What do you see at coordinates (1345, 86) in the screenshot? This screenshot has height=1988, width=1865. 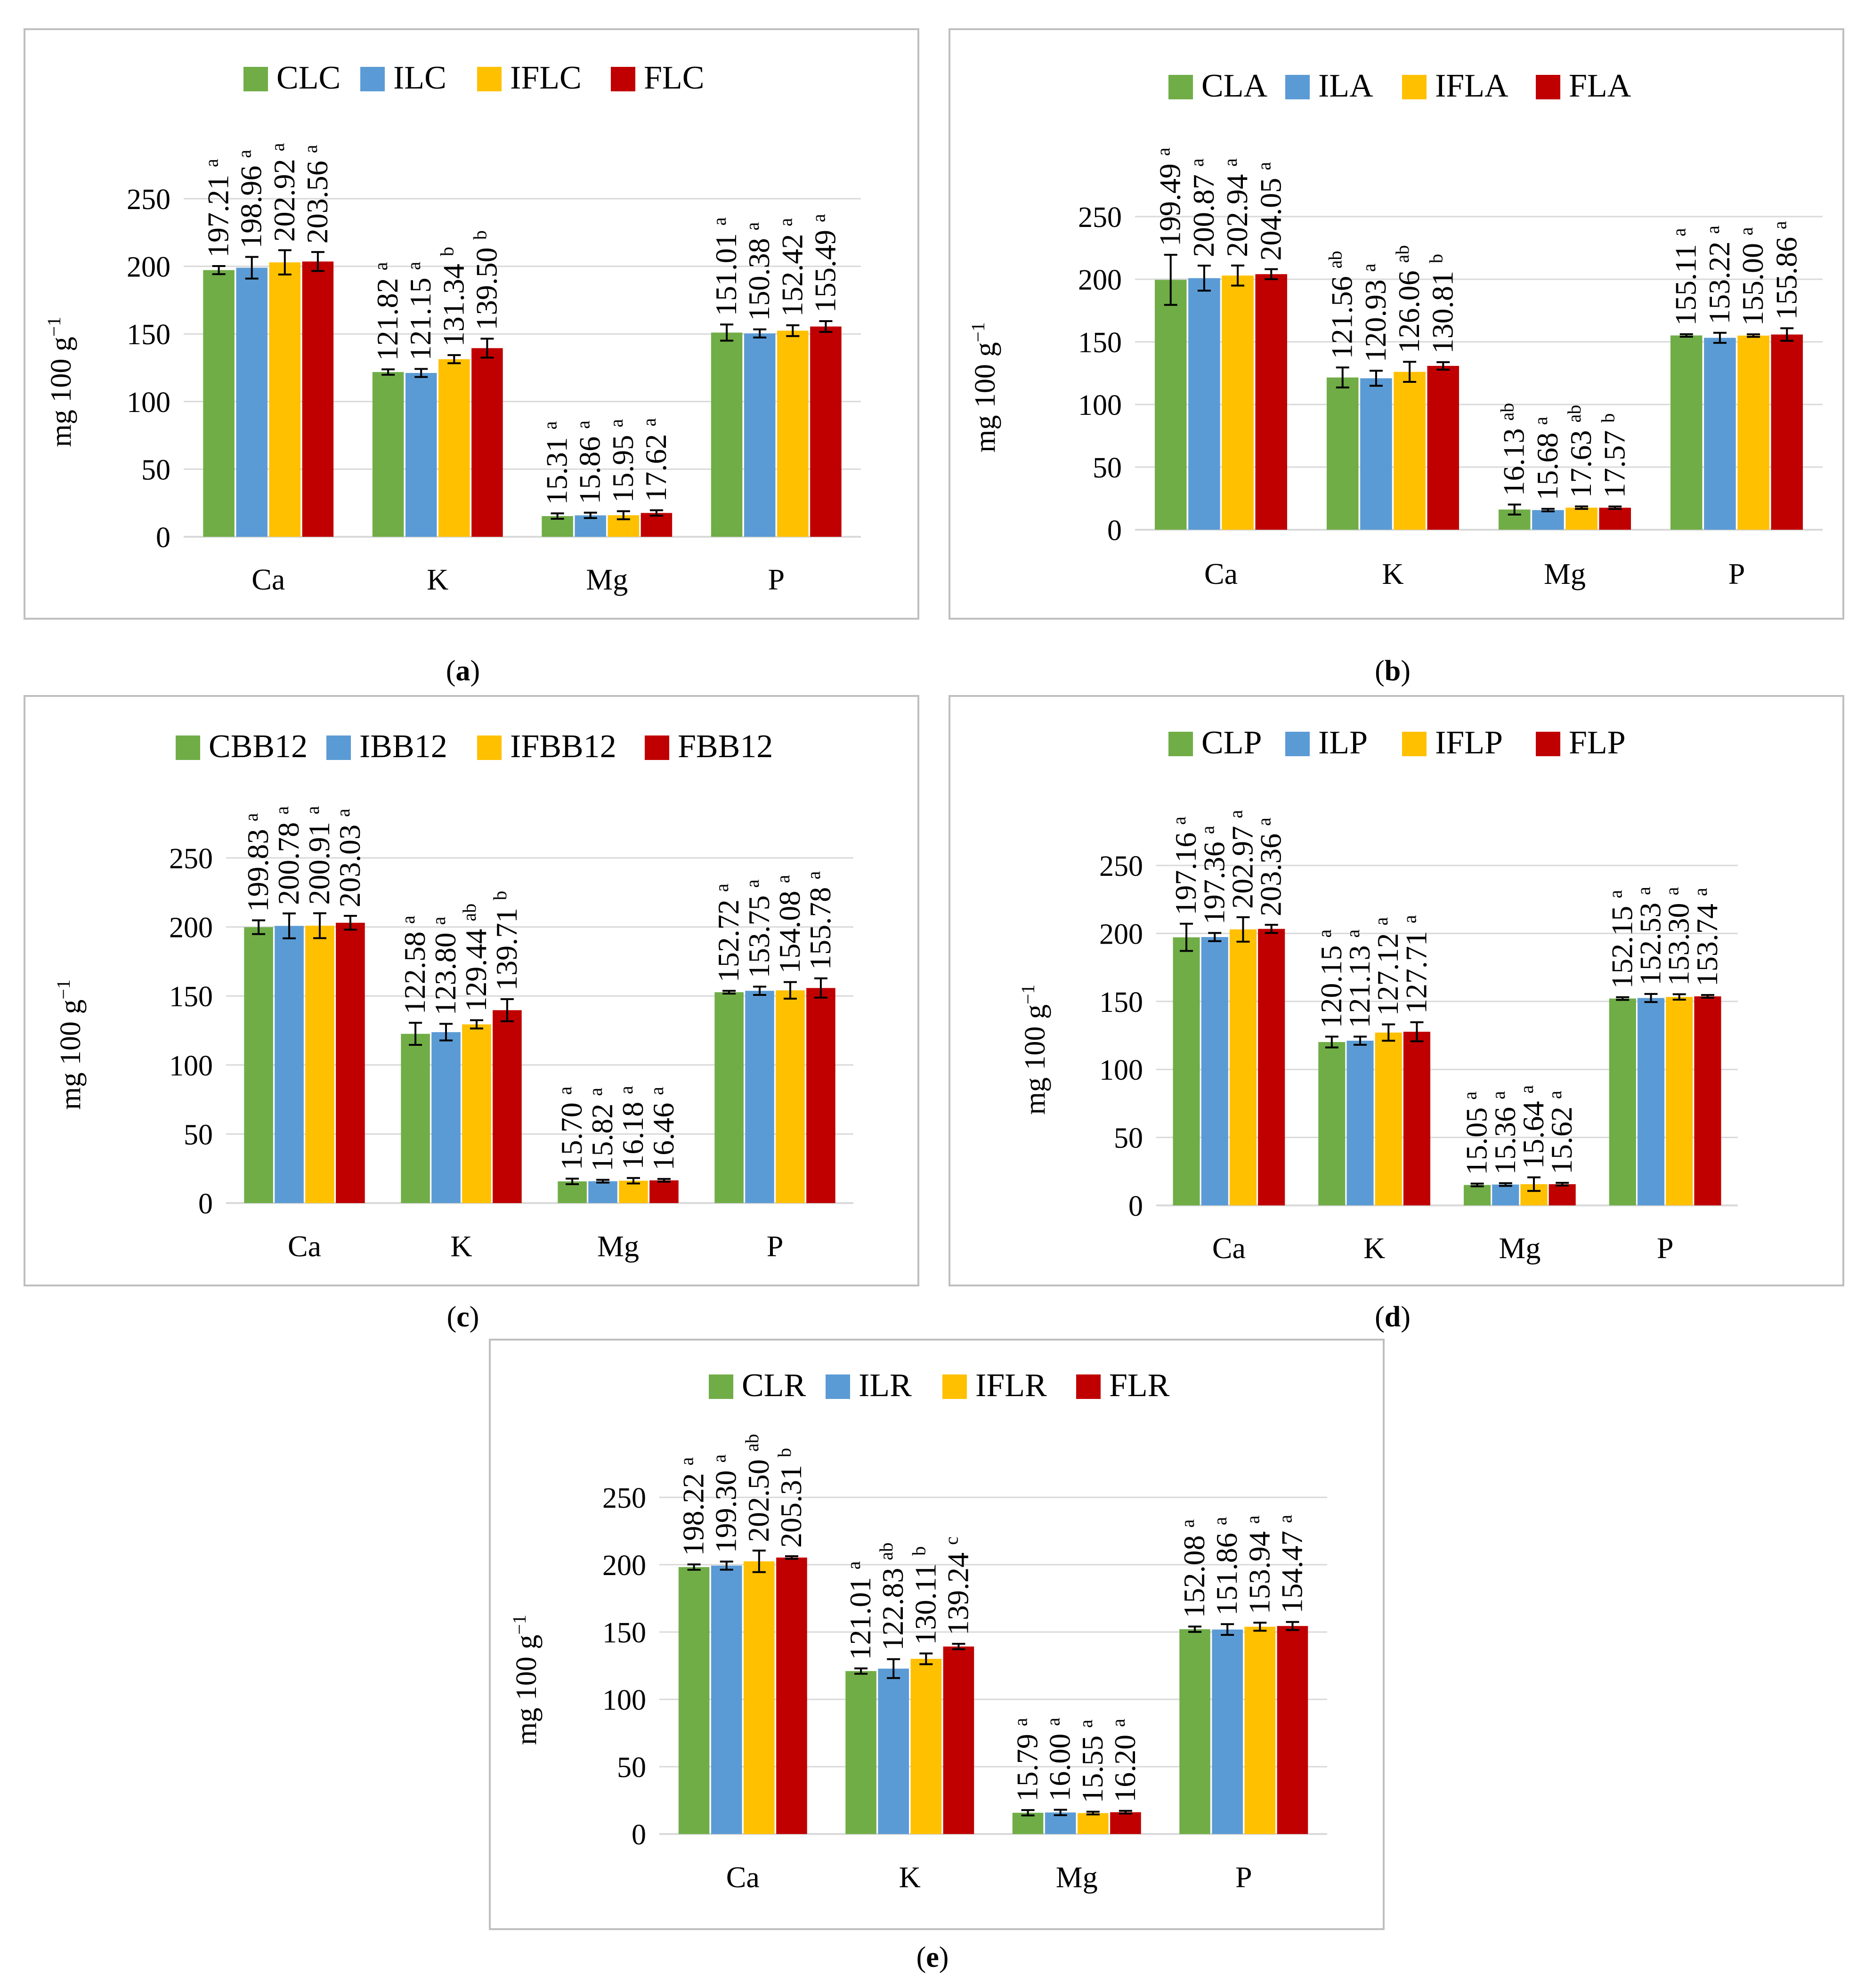 I see `legend-label-ila: ILA` at bounding box center [1345, 86].